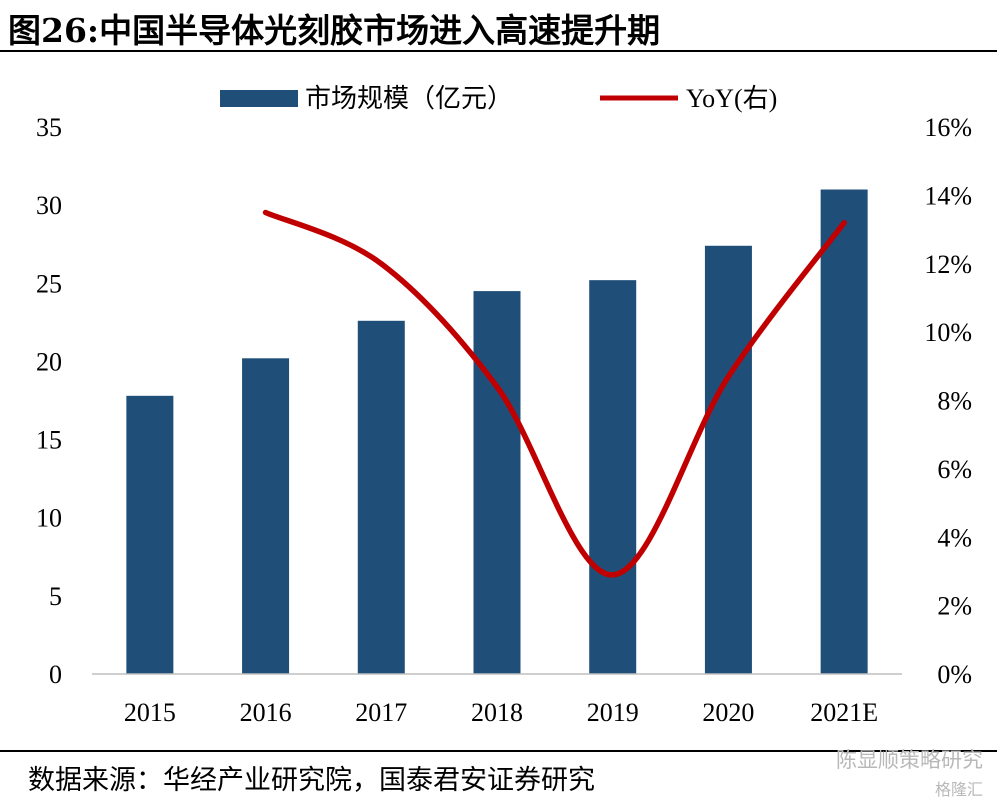 Image resolution: width=997 pixels, height=808 pixels. Describe the element at coordinates (613, 712) in the screenshot. I see `x-tick-label: 2019` at that location.